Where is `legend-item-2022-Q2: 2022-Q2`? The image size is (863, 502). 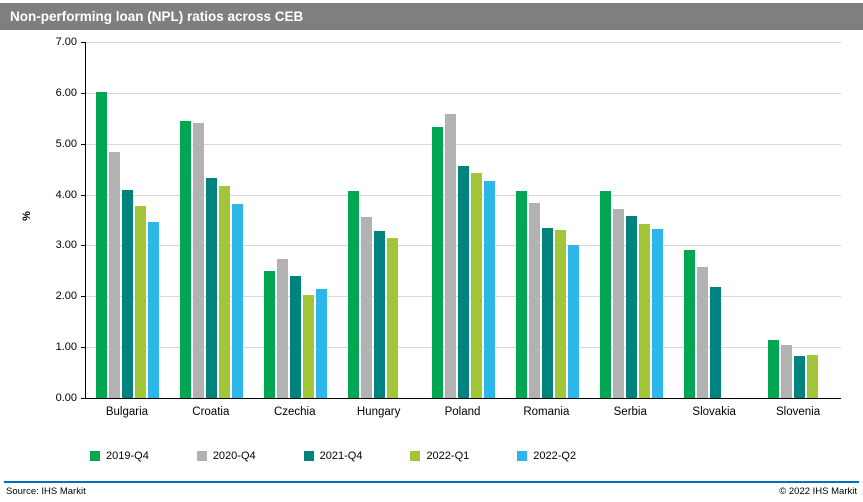 legend-item-2022-Q2: 2022-Q2 is located at coordinates (546, 456).